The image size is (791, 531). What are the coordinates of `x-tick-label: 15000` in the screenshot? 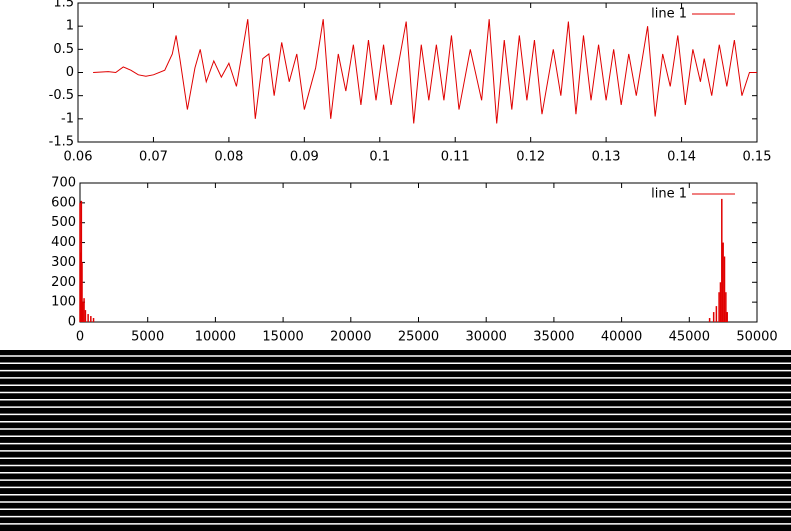 It's located at (282, 337).